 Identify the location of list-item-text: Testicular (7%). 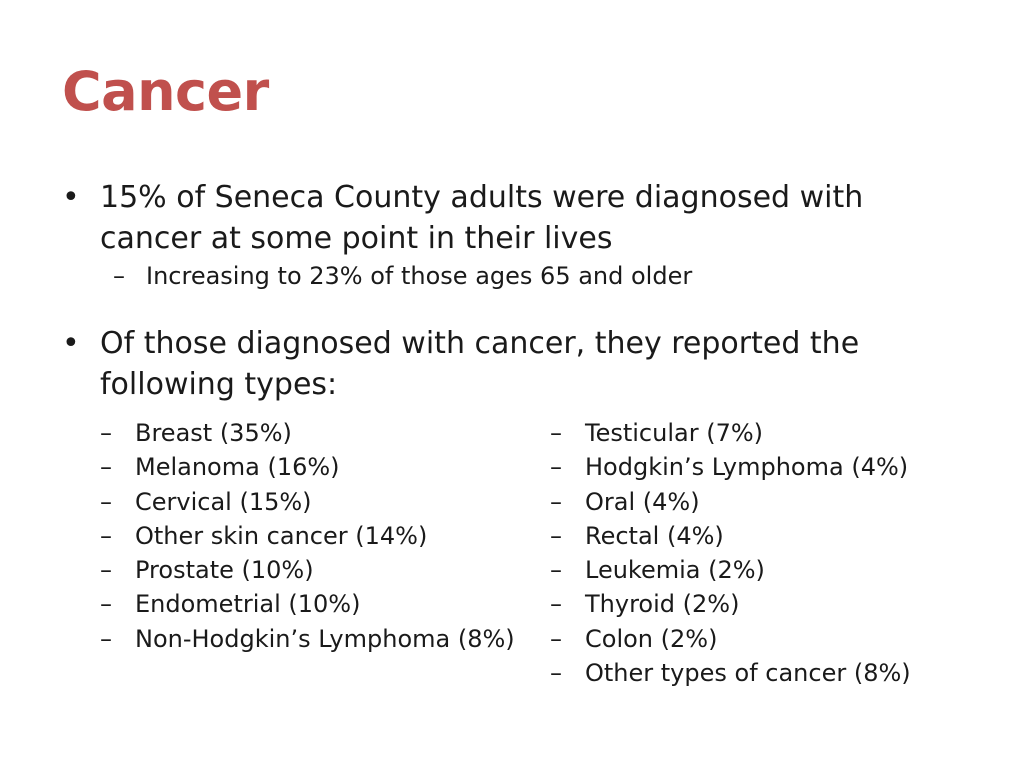
(674, 433).